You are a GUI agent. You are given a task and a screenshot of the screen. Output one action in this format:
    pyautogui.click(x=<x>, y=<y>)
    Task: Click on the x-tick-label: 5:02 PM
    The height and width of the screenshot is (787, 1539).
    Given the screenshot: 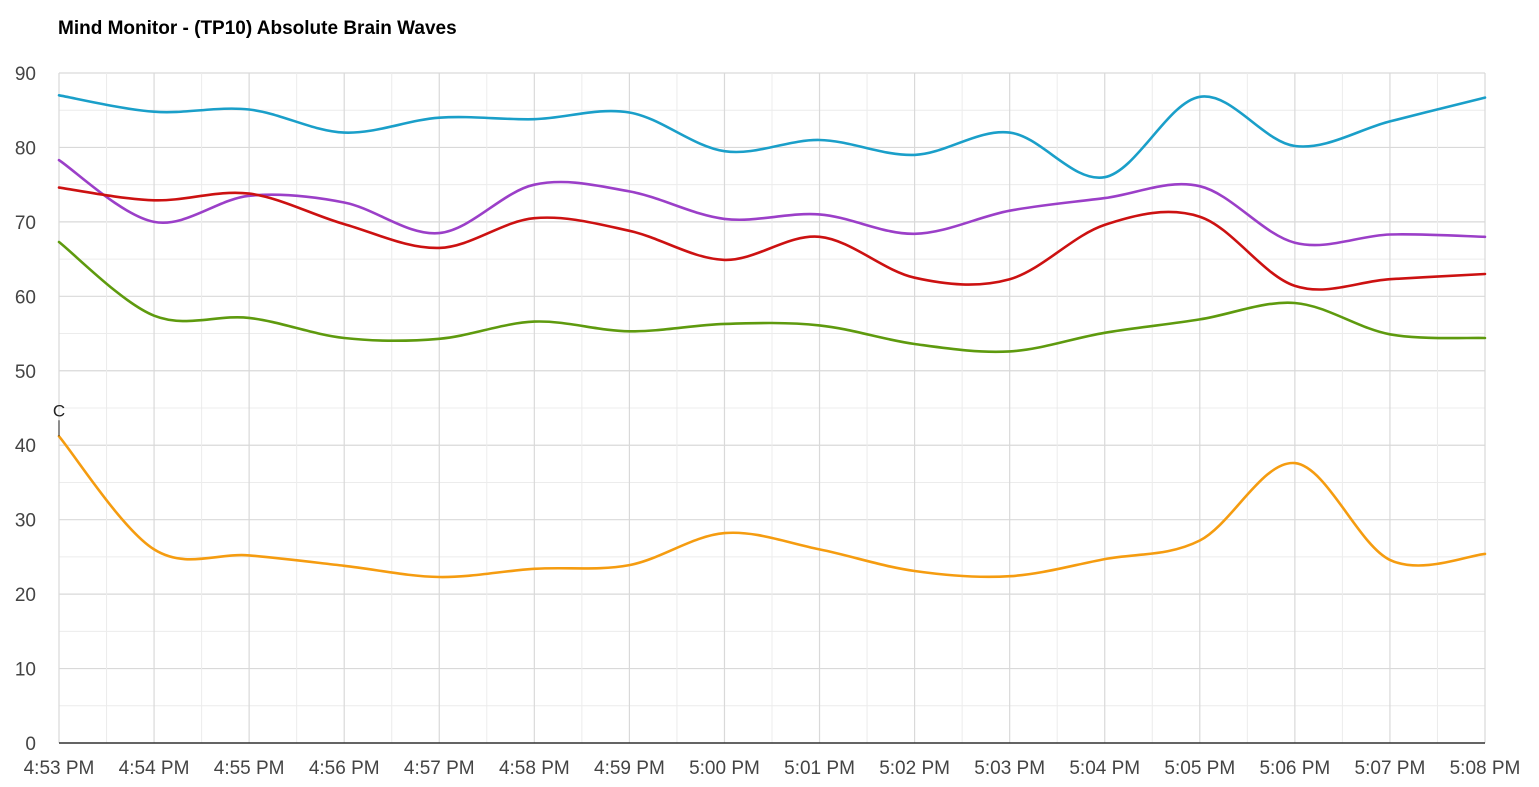 What is the action you would take?
    pyautogui.click(x=914, y=768)
    